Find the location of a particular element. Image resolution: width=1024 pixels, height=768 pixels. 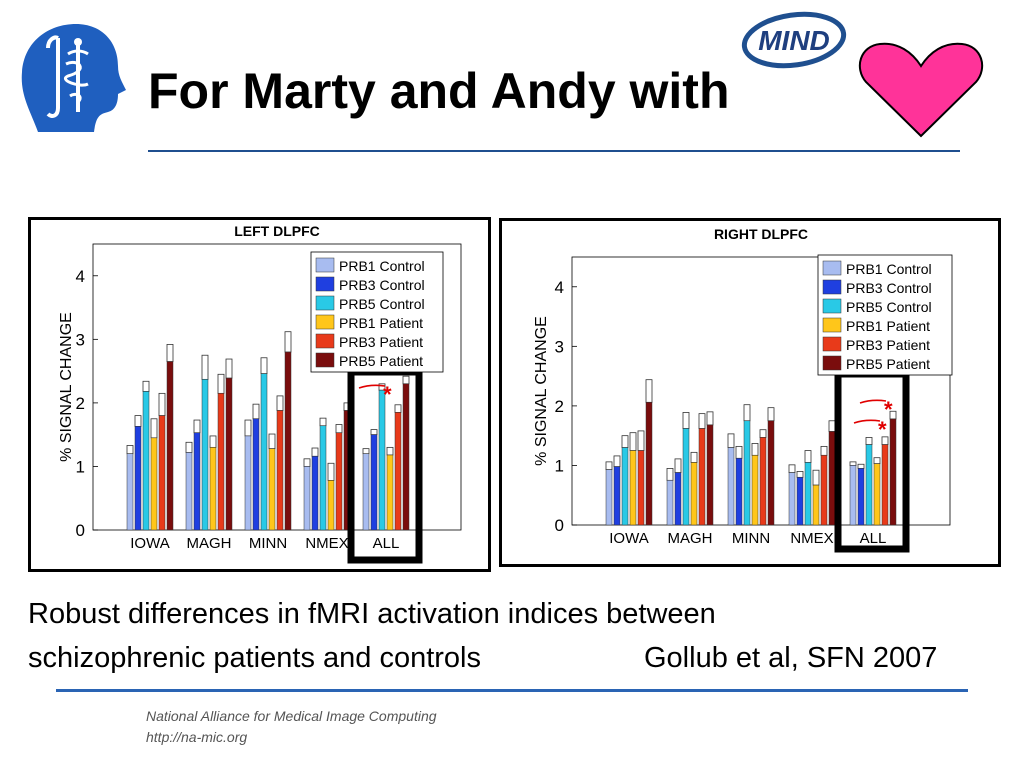

legend-label: PRB5 Control is located at coordinates (889, 307).